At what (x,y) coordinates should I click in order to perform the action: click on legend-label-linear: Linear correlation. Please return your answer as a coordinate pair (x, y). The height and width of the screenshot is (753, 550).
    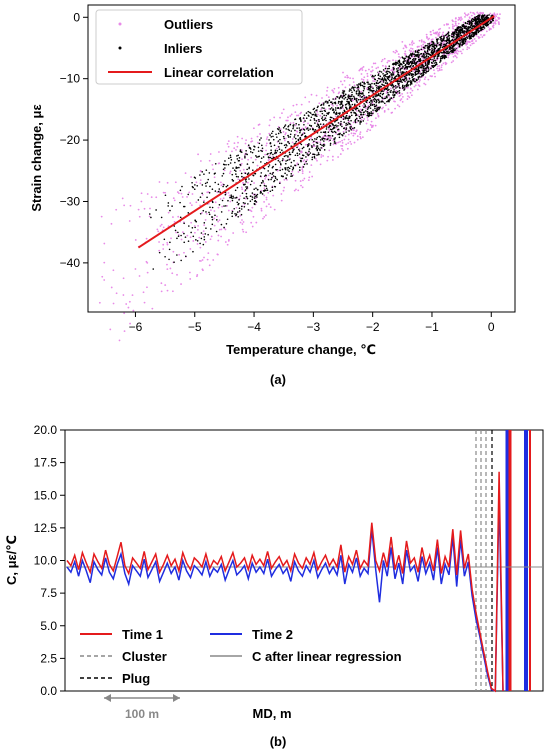
    Looking at the image, I should click on (219, 72).